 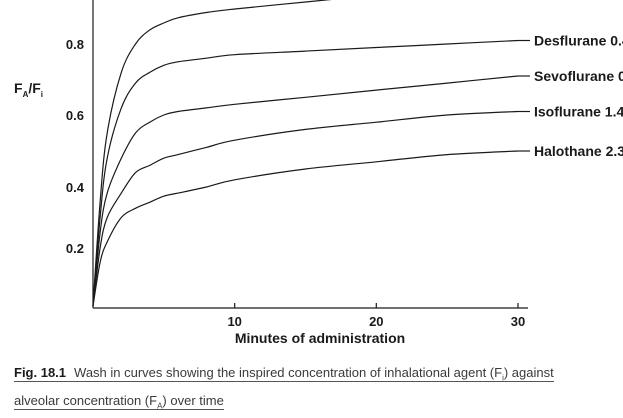 What do you see at coordinates (518, 321) in the screenshot?
I see `x-tick-label-2: 30` at bounding box center [518, 321].